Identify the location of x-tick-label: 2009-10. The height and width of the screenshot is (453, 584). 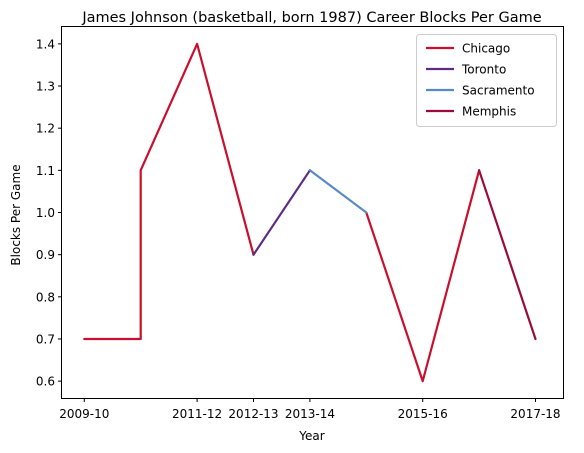
(84, 414).